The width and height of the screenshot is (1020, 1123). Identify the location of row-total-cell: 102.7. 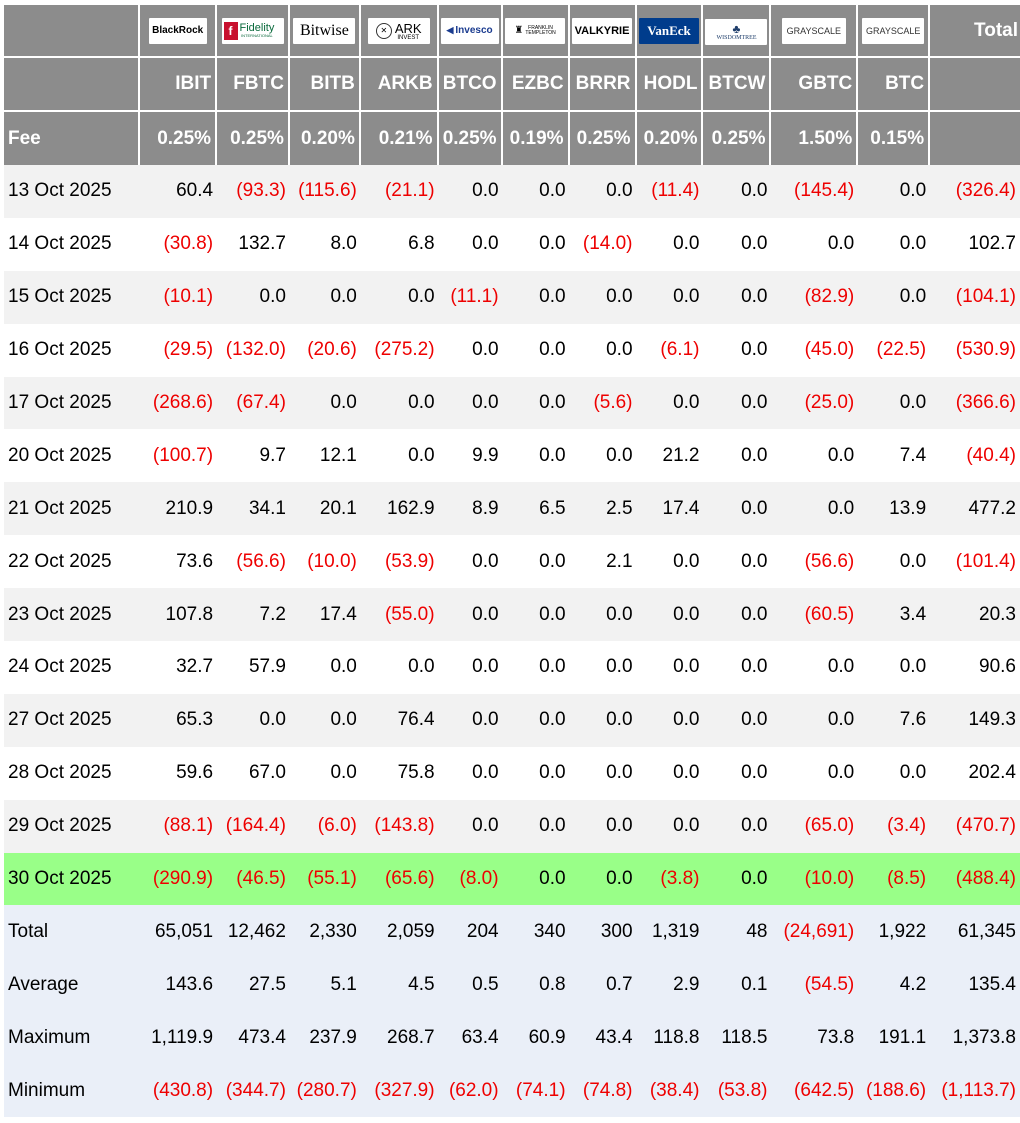
(975, 244).